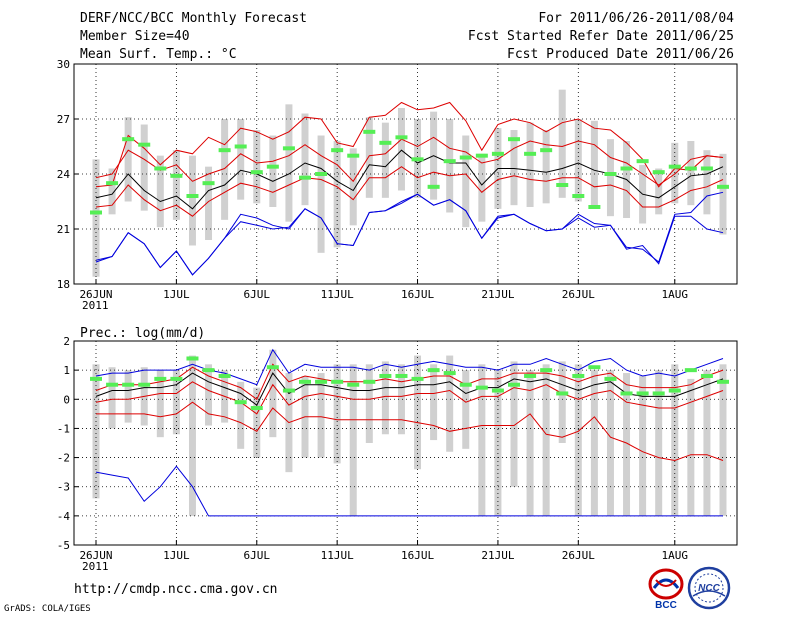  I want to click on prec-xtick-label: 1AUG, so click(675, 555).